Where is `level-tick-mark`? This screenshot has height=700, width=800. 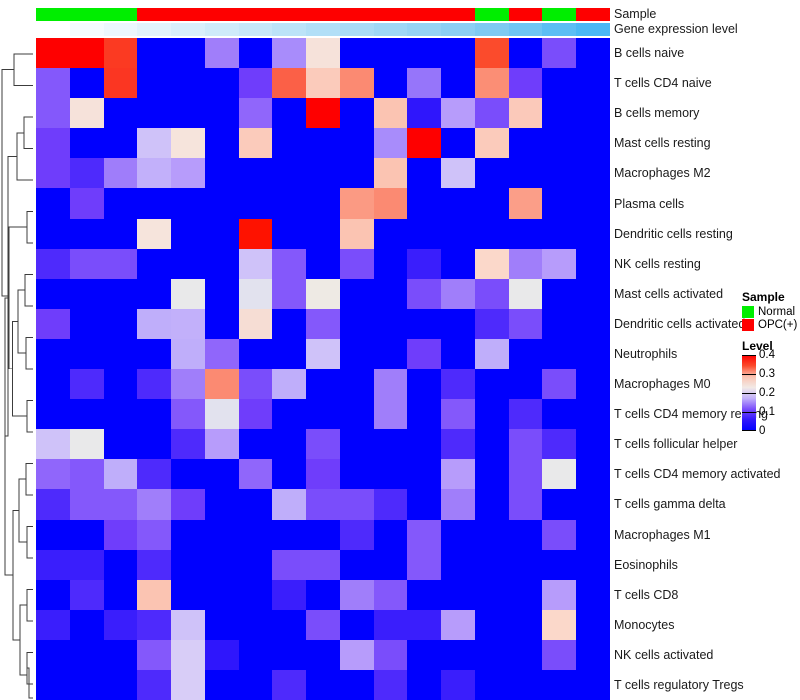
level-tick-mark is located at coordinates (749, 430).